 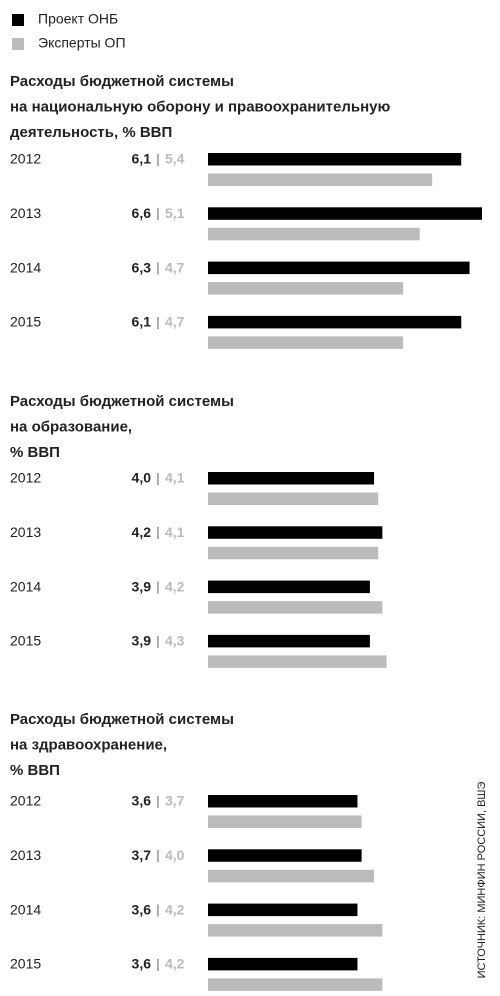 What do you see at coordinates (78, 19) in the screenshot?
I see `legend-label: Проект ОНБ` at bounding box center [78, 19].